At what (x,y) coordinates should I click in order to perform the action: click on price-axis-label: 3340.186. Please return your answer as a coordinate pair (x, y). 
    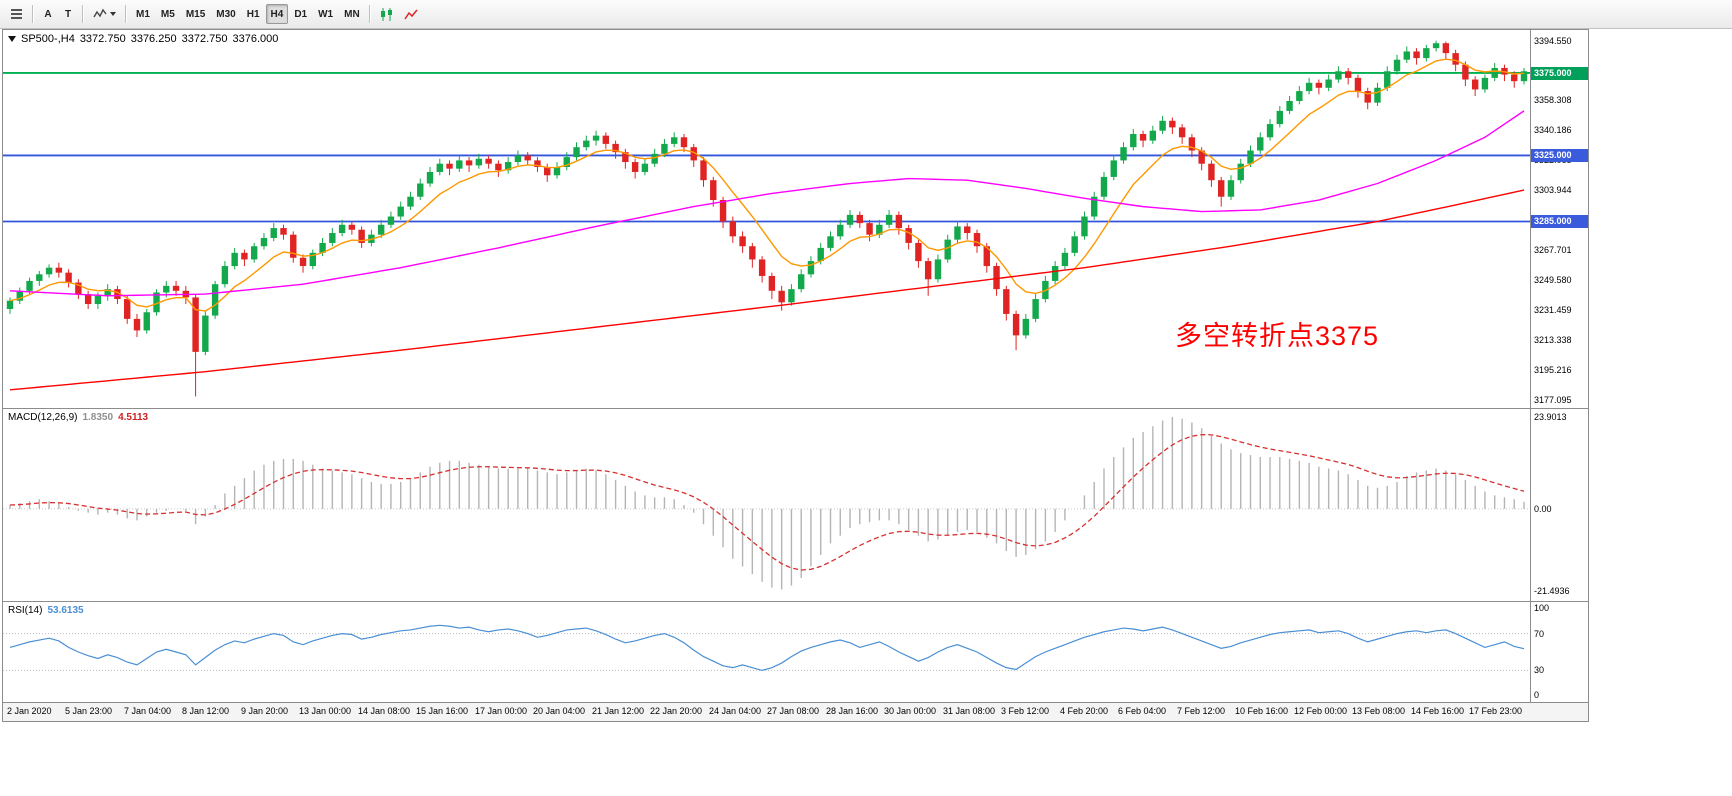
    Looking at the image, I should click on (1553, 130).